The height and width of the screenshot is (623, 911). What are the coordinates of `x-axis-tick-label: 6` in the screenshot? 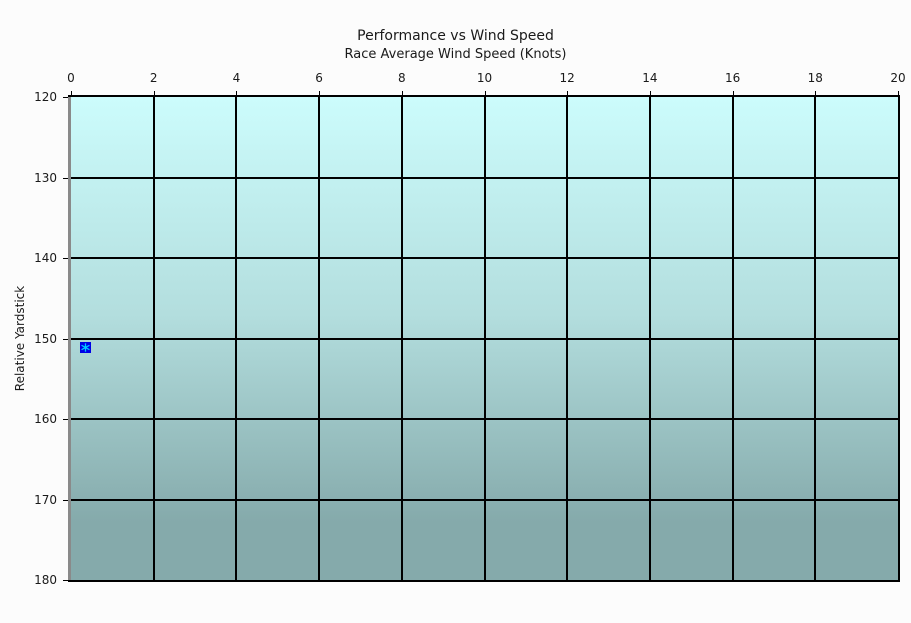 It's located at (319, 78).